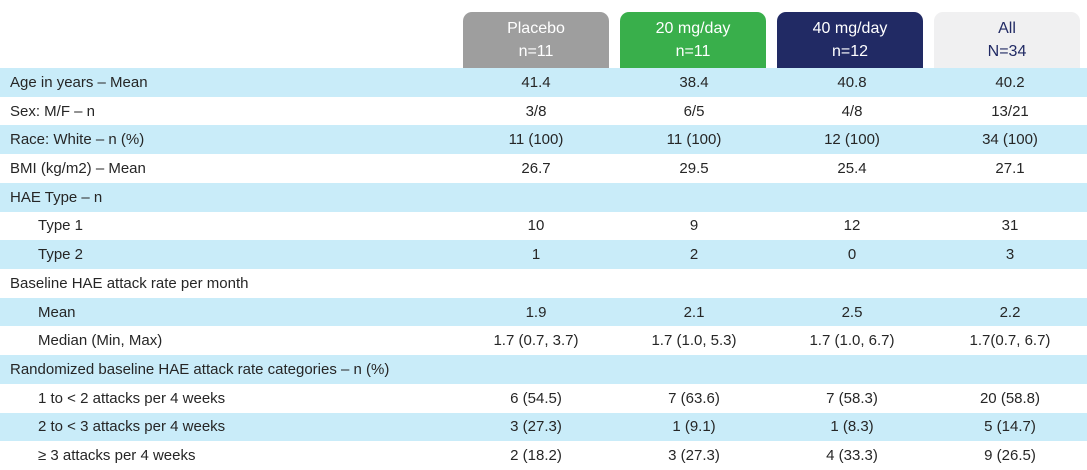  What do you see at coordinates (852, 82) in the screenshot?
I see `cell-40mg: 40.8` at bounding box center [852, 82].